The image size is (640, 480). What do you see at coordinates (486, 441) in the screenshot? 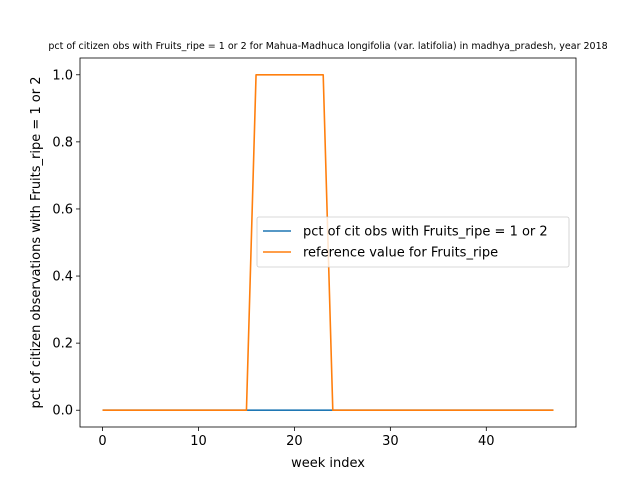
I see `x-tick-label: 40` at bounding box center [486, 441].